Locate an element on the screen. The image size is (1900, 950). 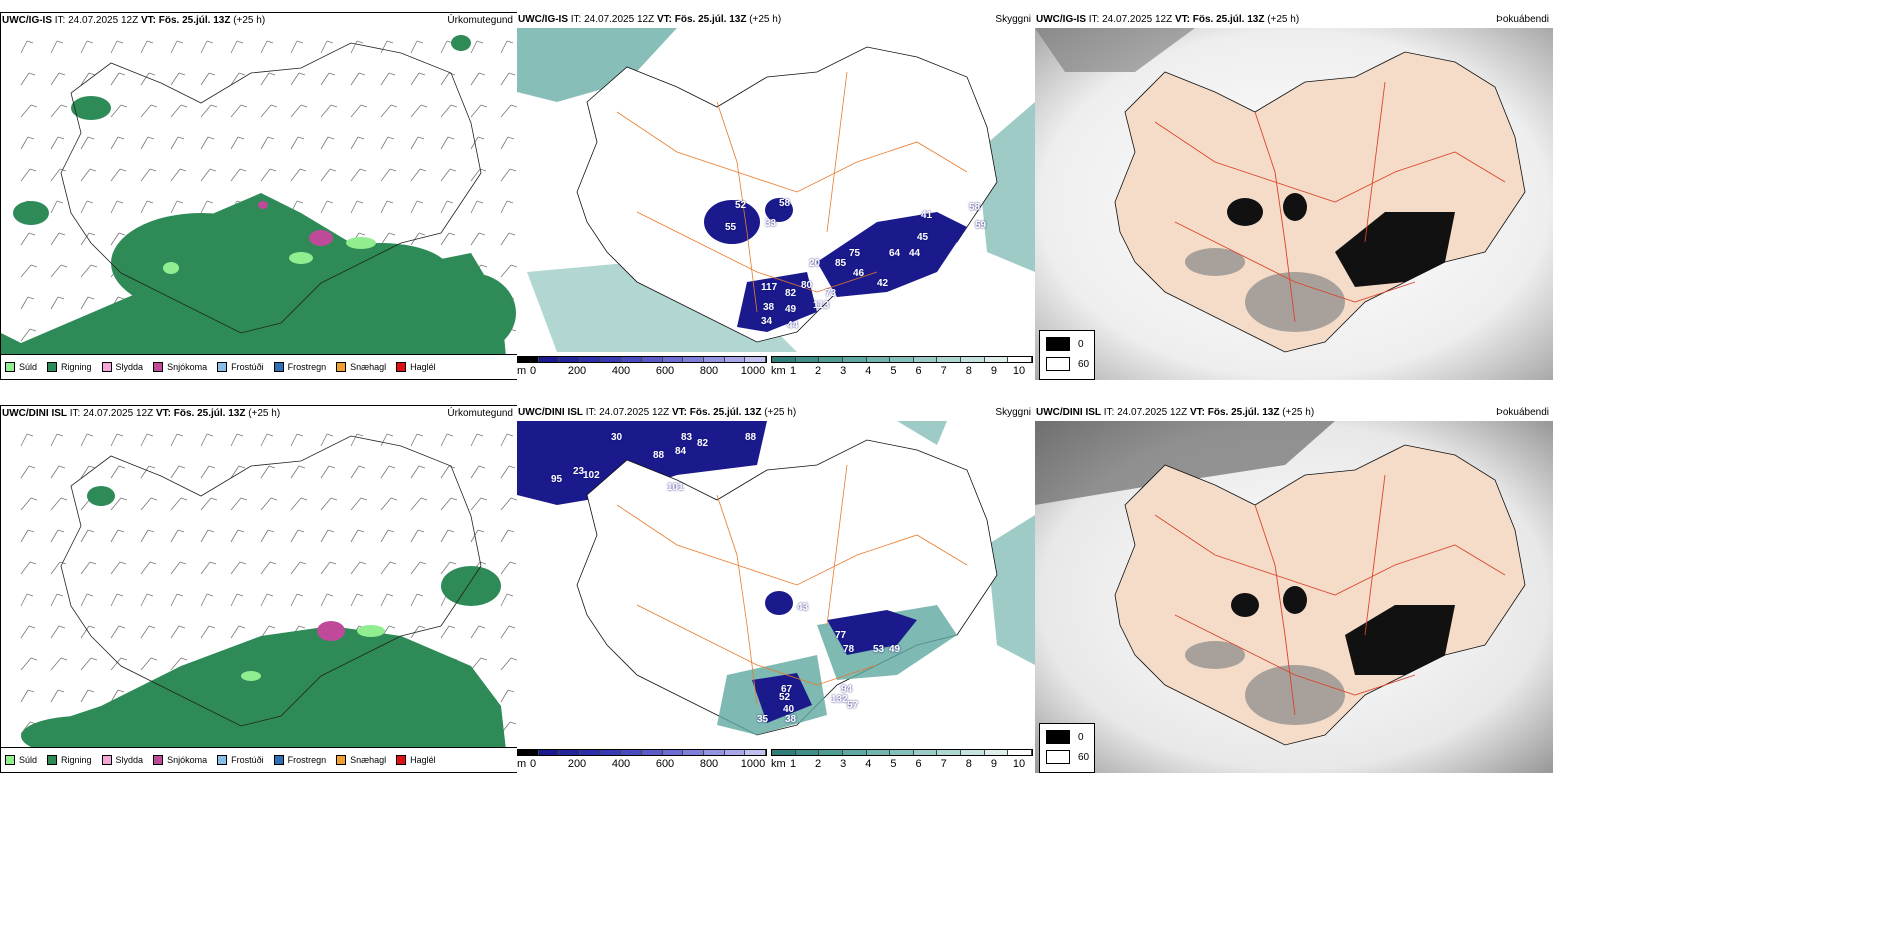
legend-label: Frostregn is located at coordinates (307, 760).